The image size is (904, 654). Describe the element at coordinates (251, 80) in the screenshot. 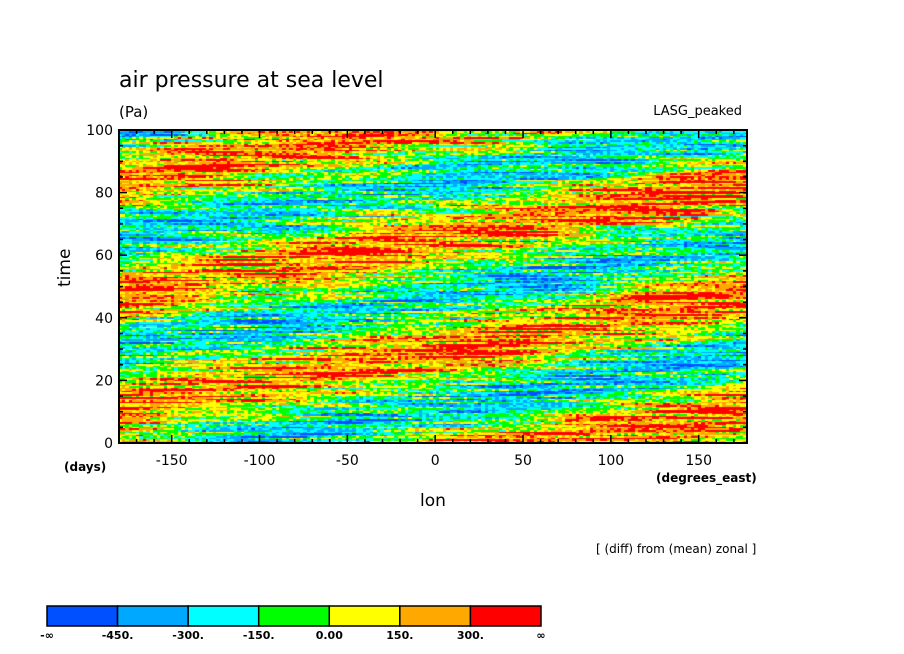

I see `chart-title: air pressure at sea level` at that location.